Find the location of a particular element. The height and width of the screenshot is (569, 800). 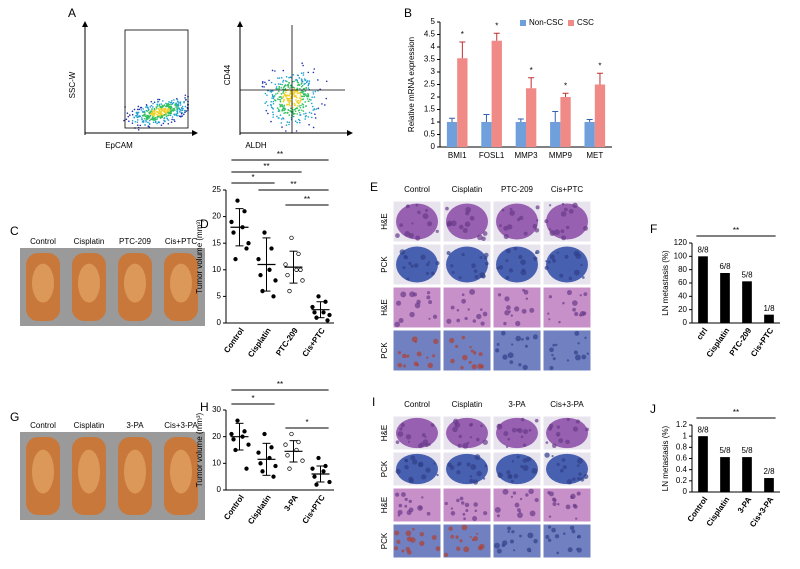

y-tick-label: 0.4 is located at coordinates (682, 469).